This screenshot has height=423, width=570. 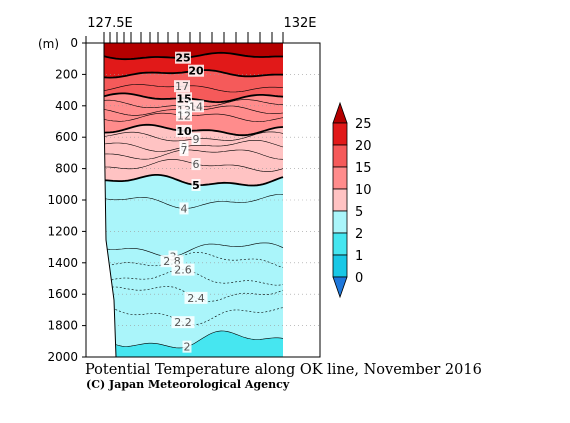 I want to click on contour-label-2: 2, so click(x=187, y=347).